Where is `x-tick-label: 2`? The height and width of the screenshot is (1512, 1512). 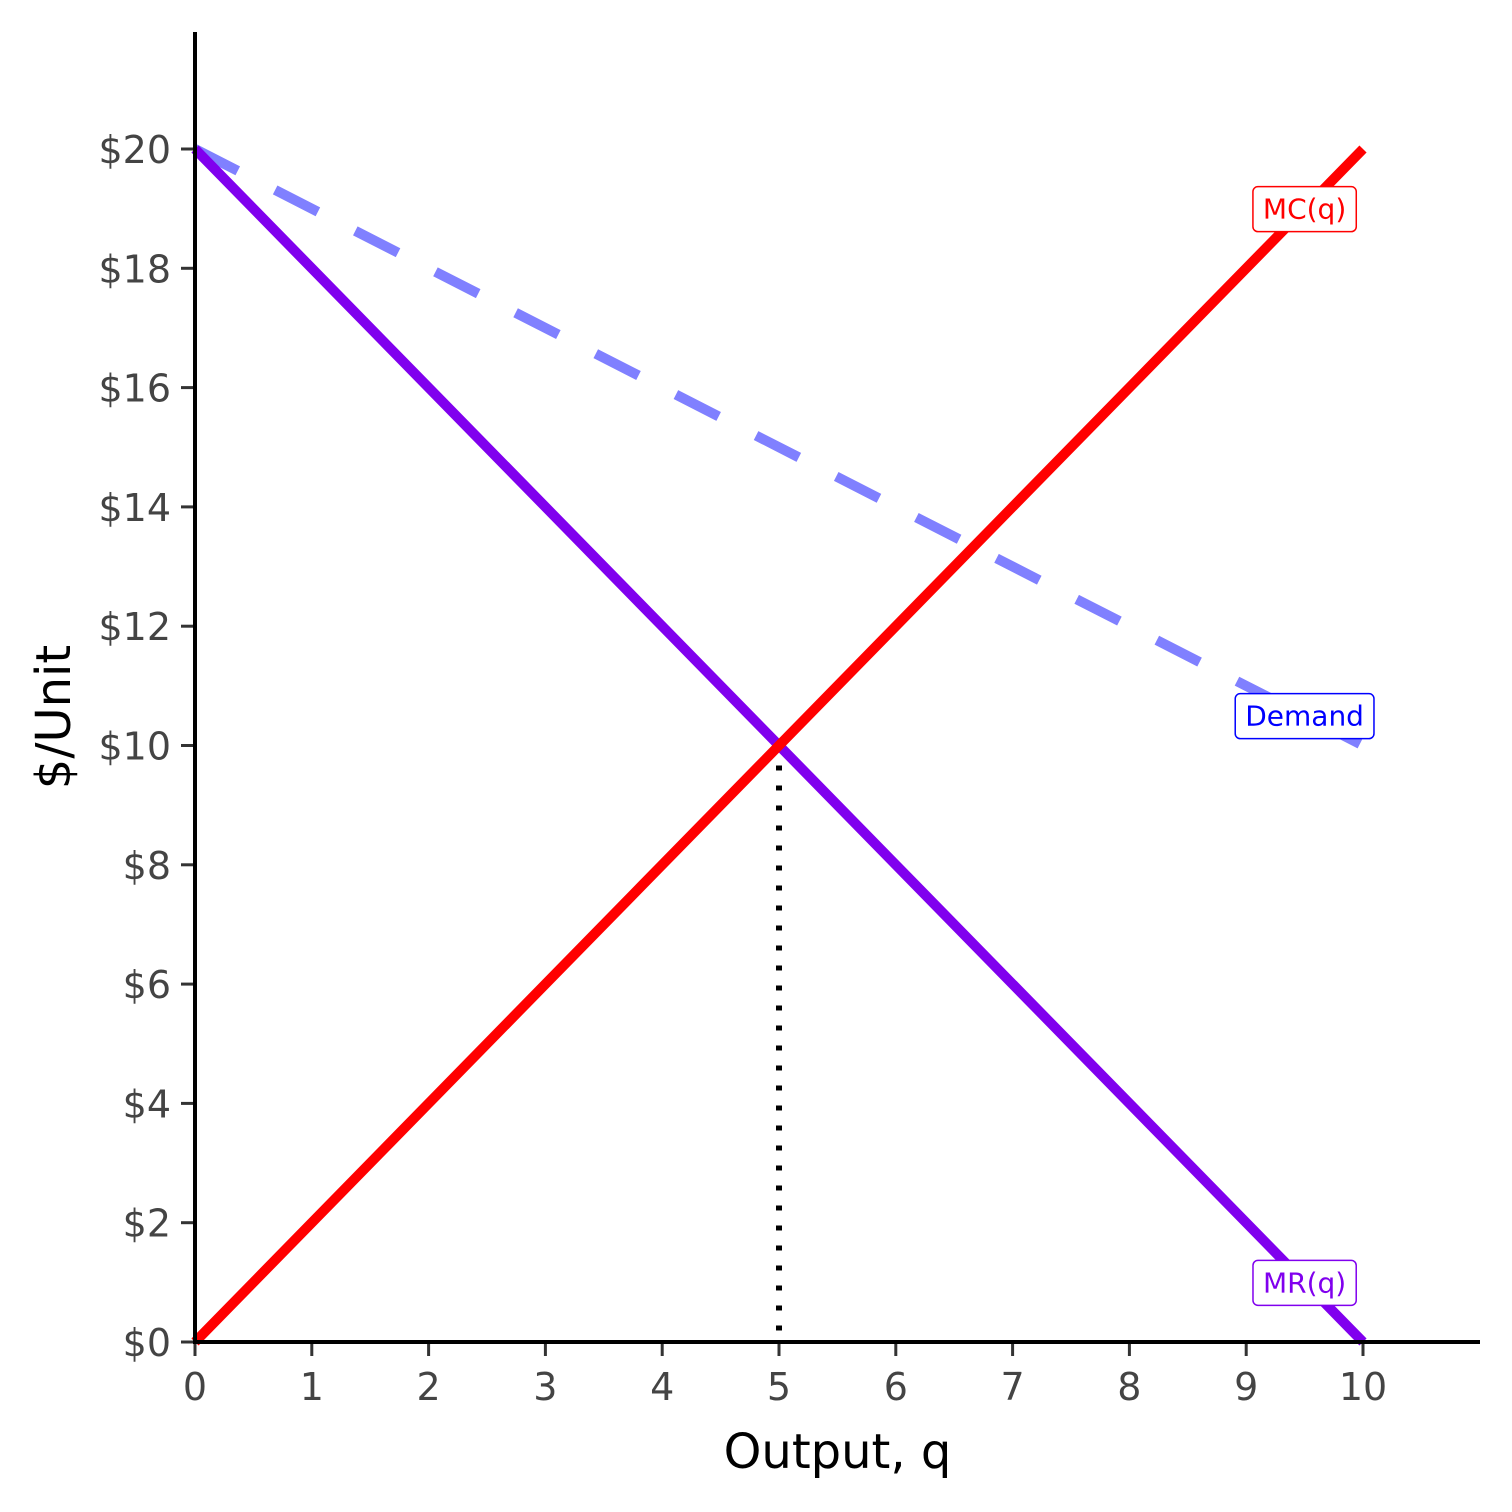 x-tick-label: 2 is located at coordinates (429, 1387).